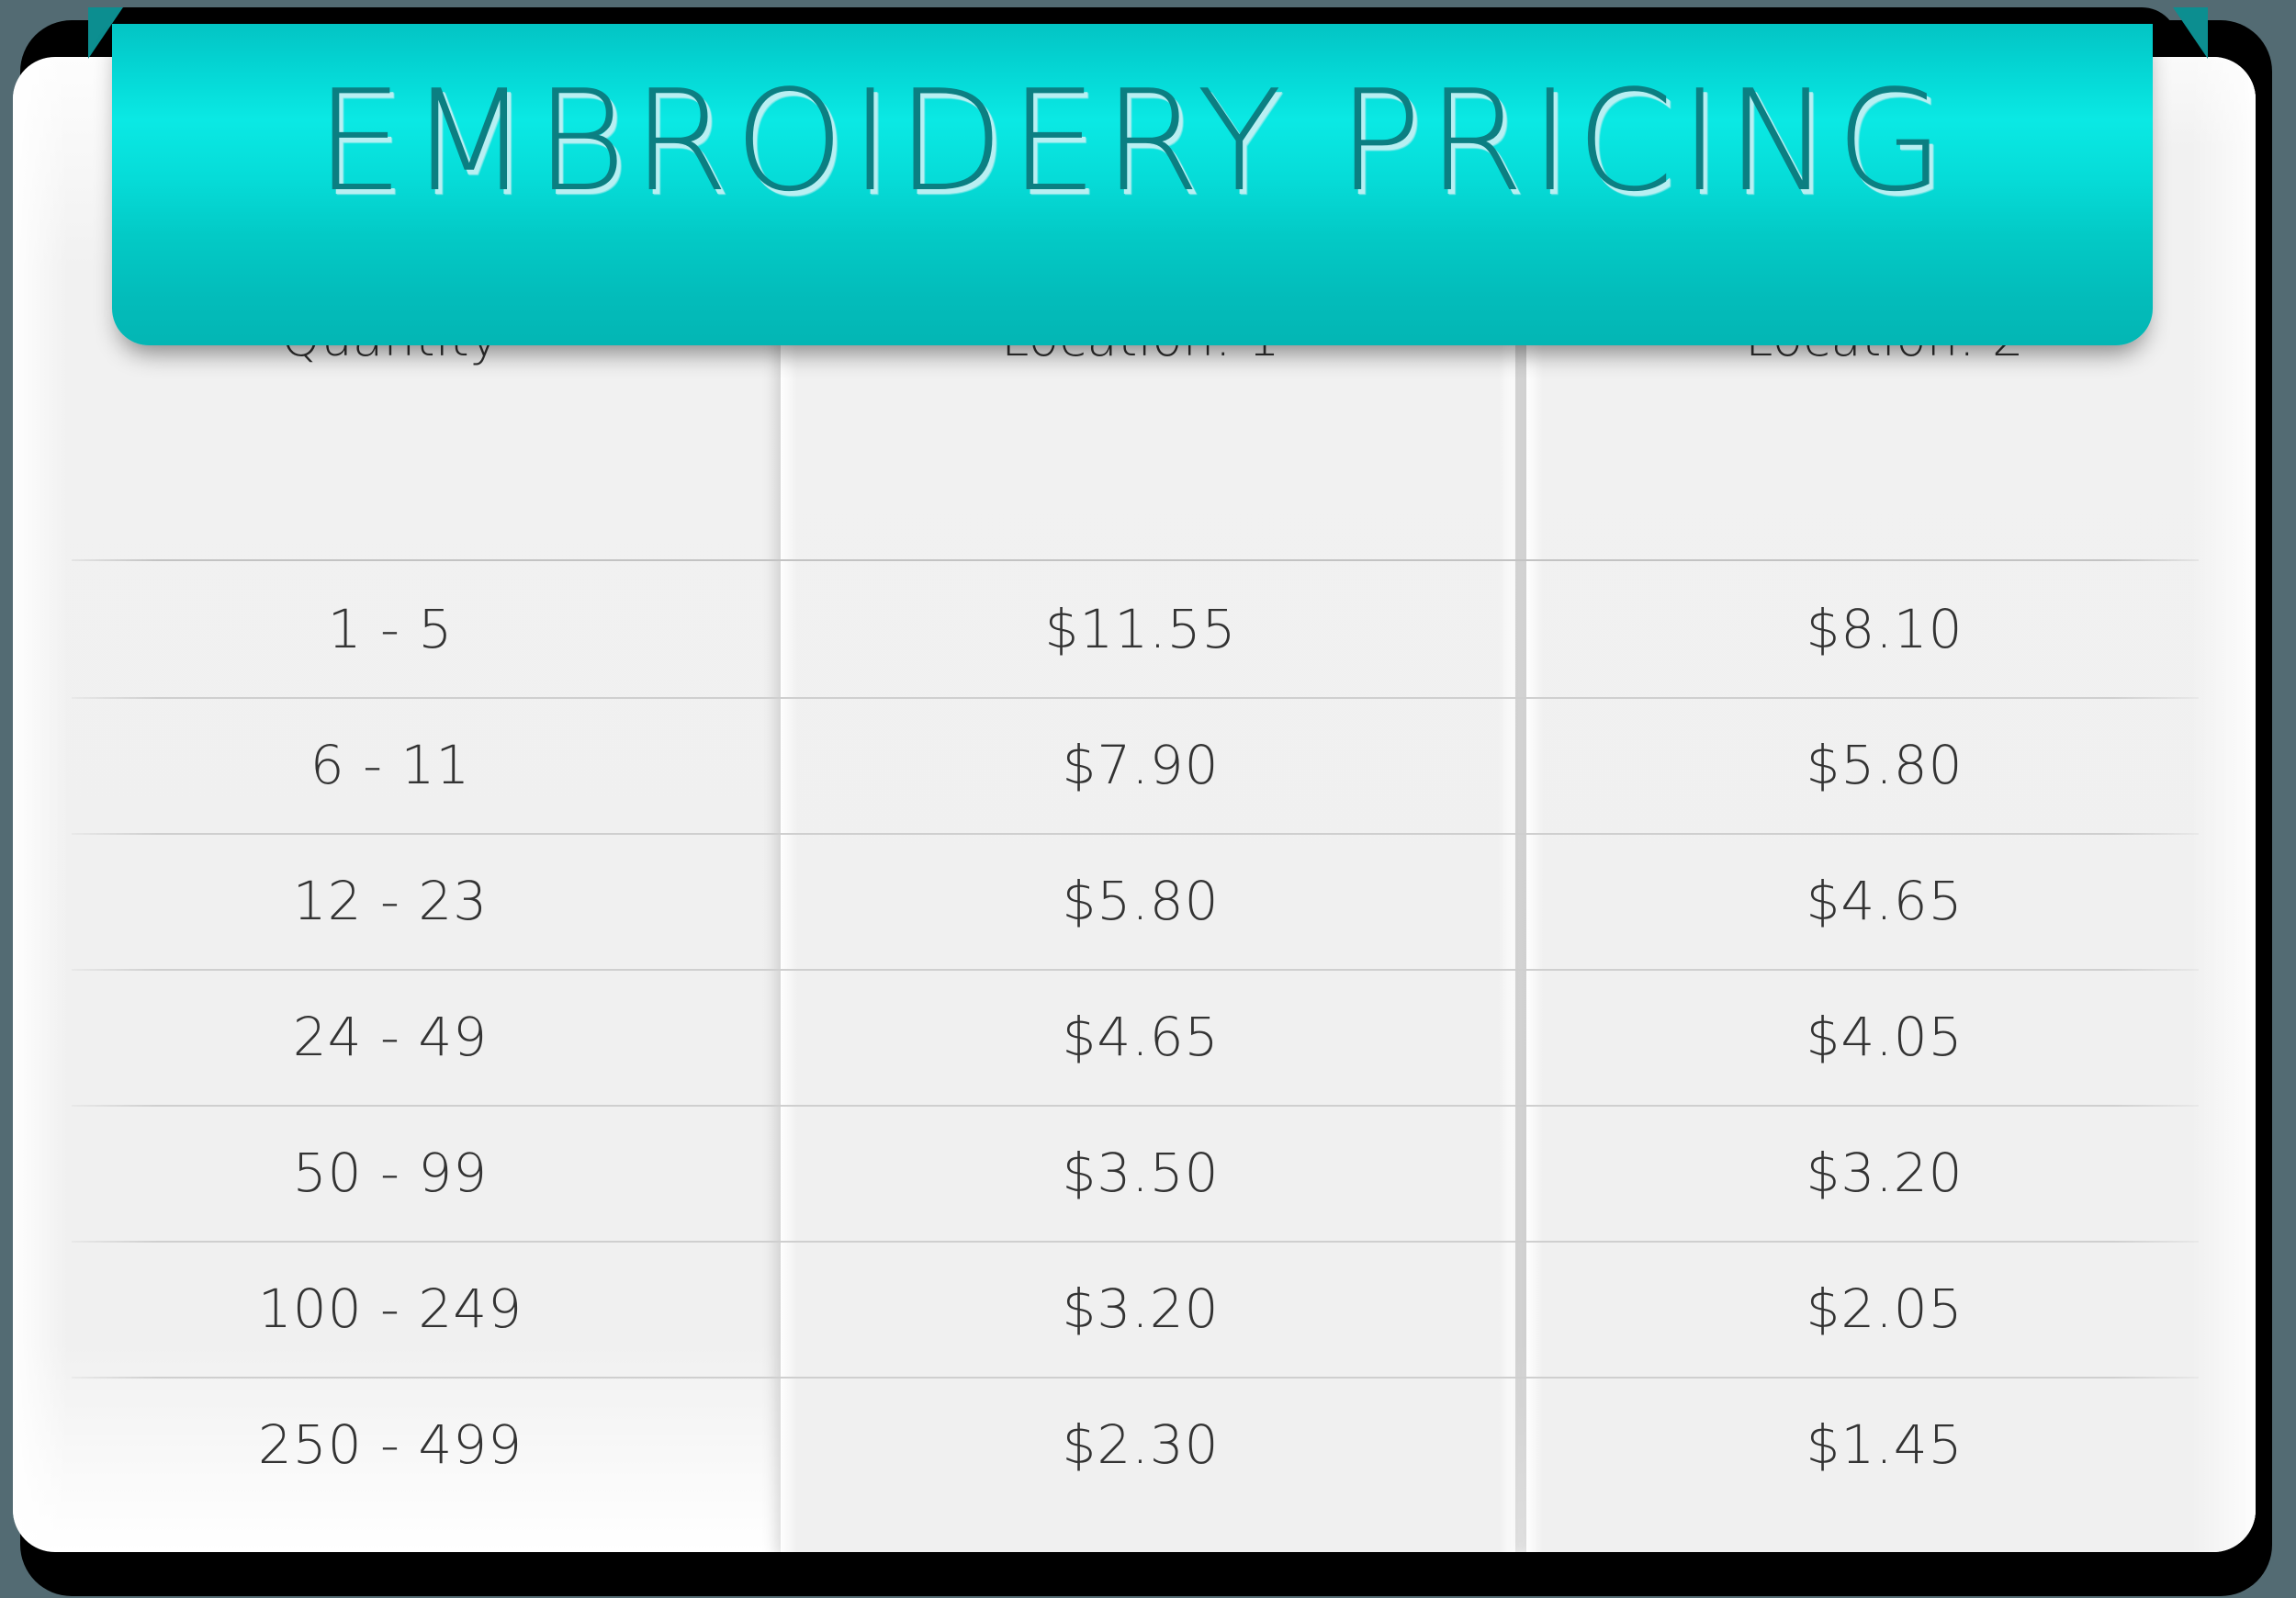 The width and height of the screenshot is (2296, 1598). What do you see at coordinates (1885, 1308) in the screenshot?
I see `cell-location-2: $2.05` at bounding box center [1885, 1308].